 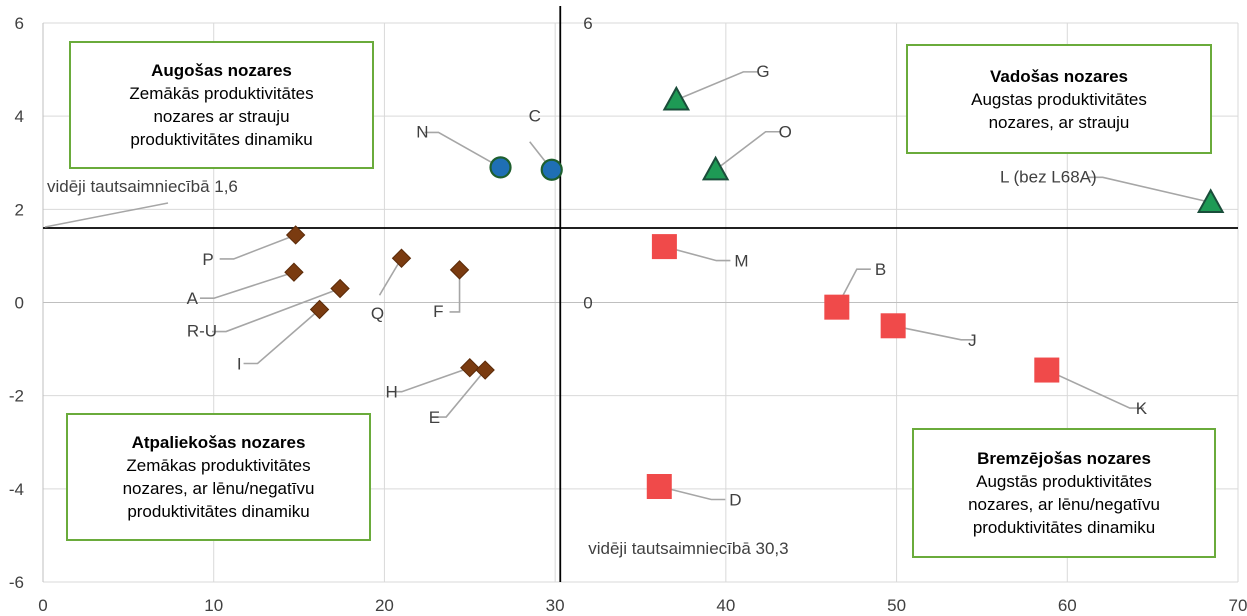 I want to click on quadrant-line: Zemākas produktivitātes, so click(x=218, y=465).